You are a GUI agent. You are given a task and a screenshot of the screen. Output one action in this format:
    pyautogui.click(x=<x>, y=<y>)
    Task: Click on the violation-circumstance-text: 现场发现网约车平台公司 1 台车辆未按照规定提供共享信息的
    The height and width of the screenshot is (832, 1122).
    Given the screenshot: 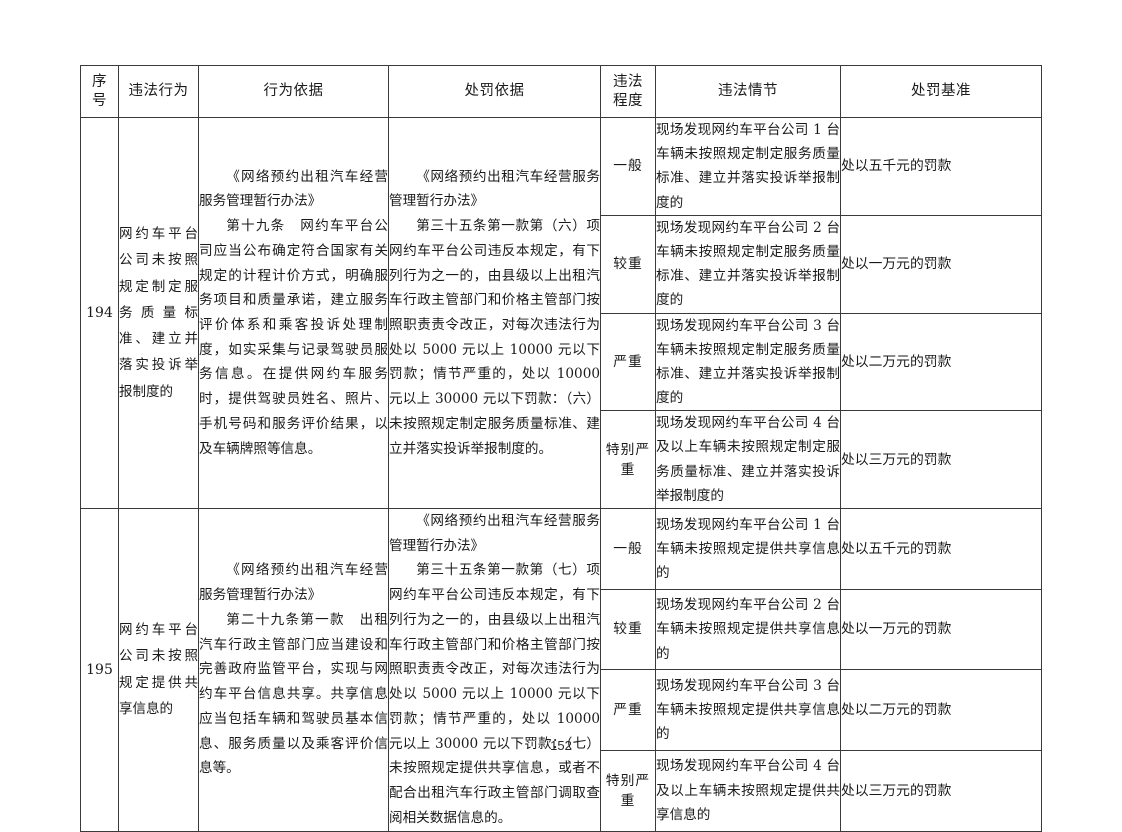 What is the action you would take?
    pyautogui.click(x=748, y=548)
    